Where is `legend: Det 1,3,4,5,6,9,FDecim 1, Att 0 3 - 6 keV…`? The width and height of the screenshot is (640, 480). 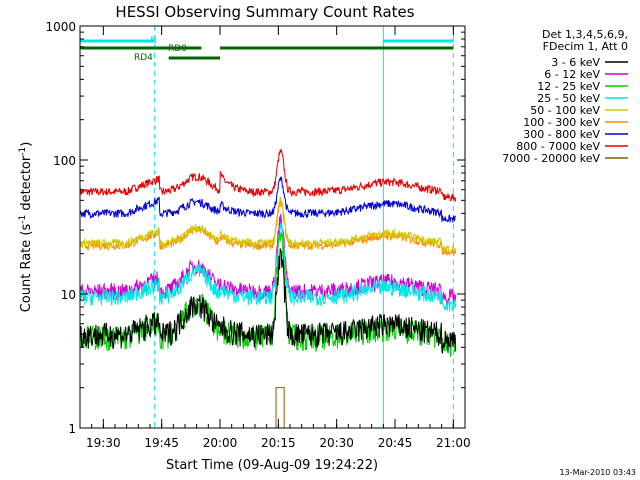 legend: Det 1,3,4,5,6,9,FDecim 1, Att 0 3 - 6 keV… is located at coordinates (565, 96).